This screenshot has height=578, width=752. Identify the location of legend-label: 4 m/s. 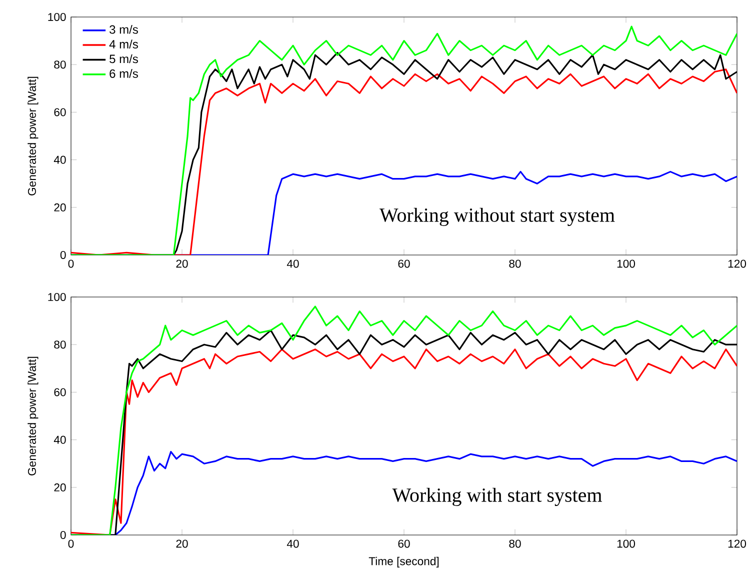
(123, 44).